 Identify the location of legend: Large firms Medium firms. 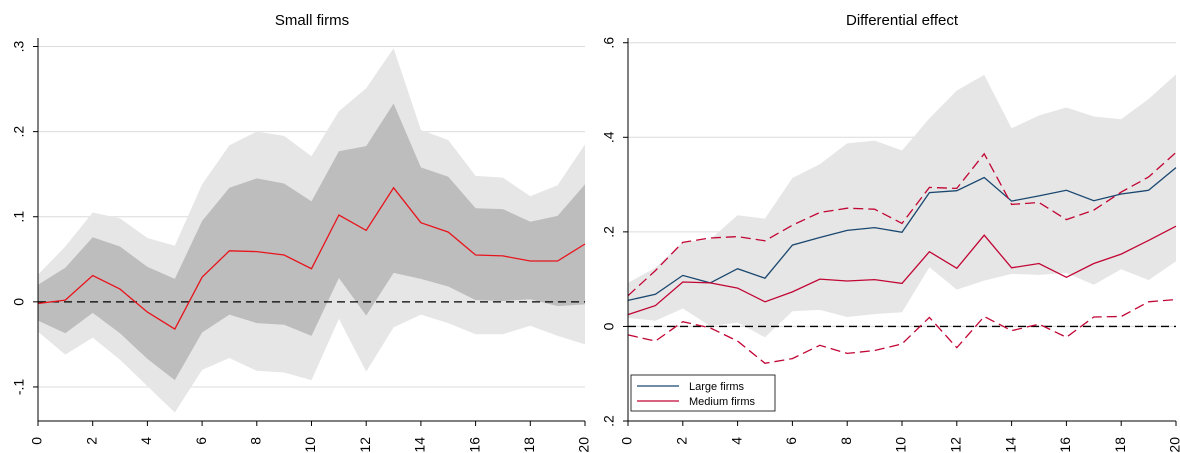
(703, 393).